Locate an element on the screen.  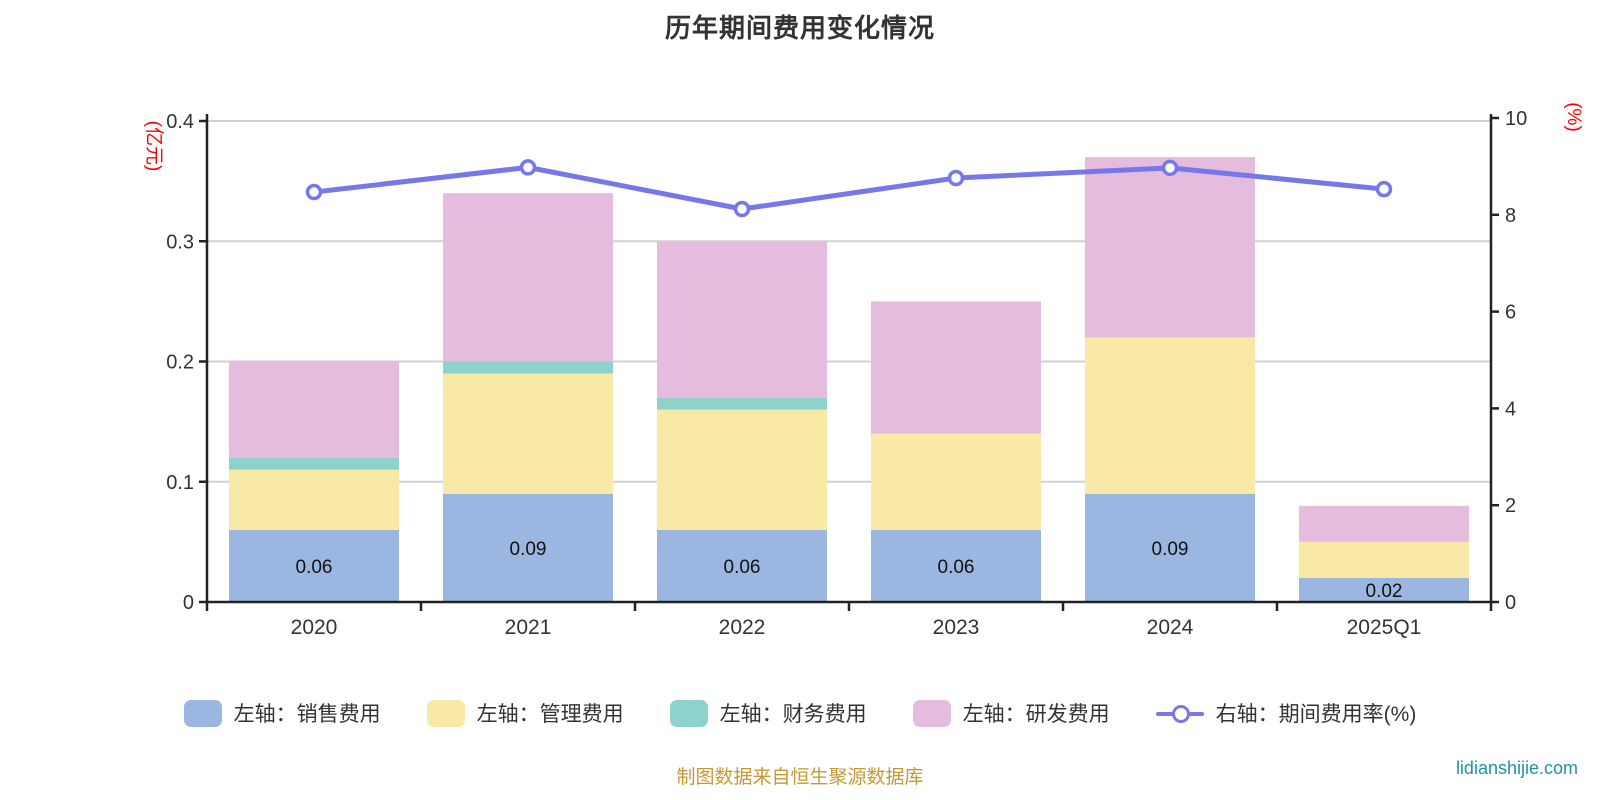
legend-item-admin-expense: 左轴：管理费用 is located at coordinates (525, 713).